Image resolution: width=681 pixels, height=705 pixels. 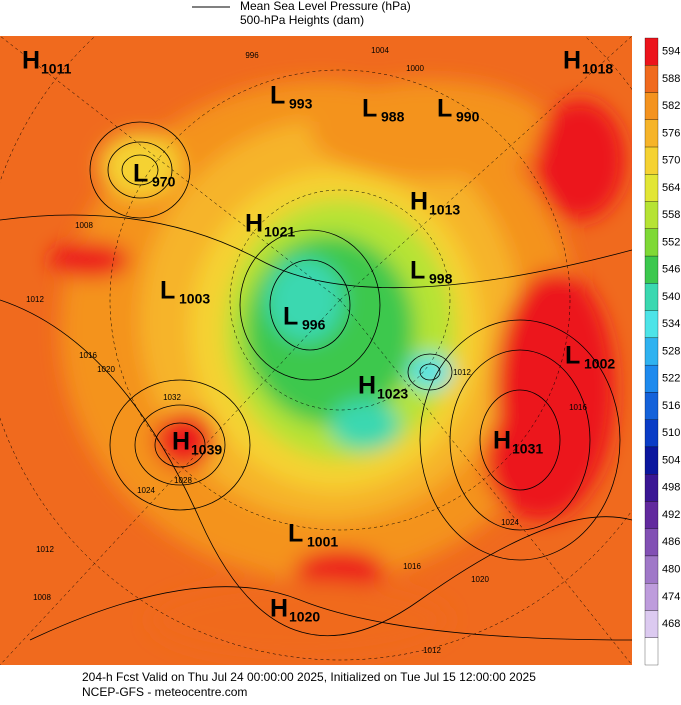 I want to click on contour-label: 1000, so click(x=415, y=68).